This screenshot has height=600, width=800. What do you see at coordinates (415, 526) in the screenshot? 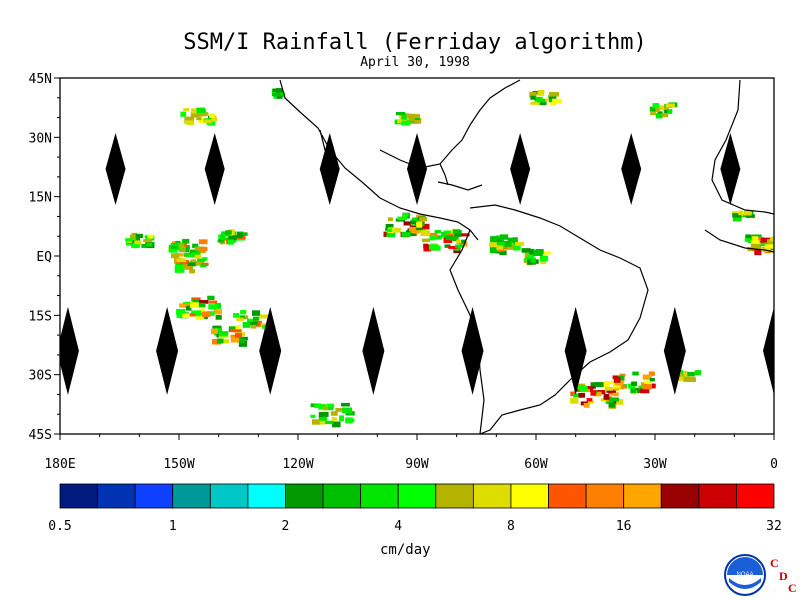
I see `colorbar-labels: 0.5 1 2 4 8 16 32` at bounding box center [415, 526].